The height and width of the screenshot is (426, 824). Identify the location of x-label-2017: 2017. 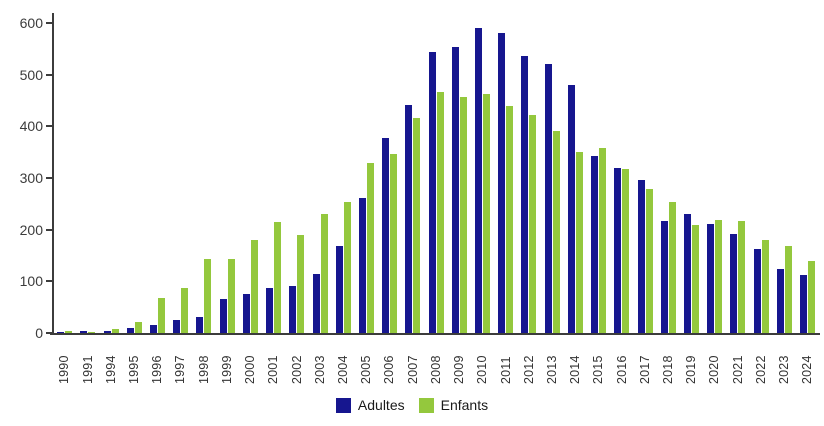
(644, 369).